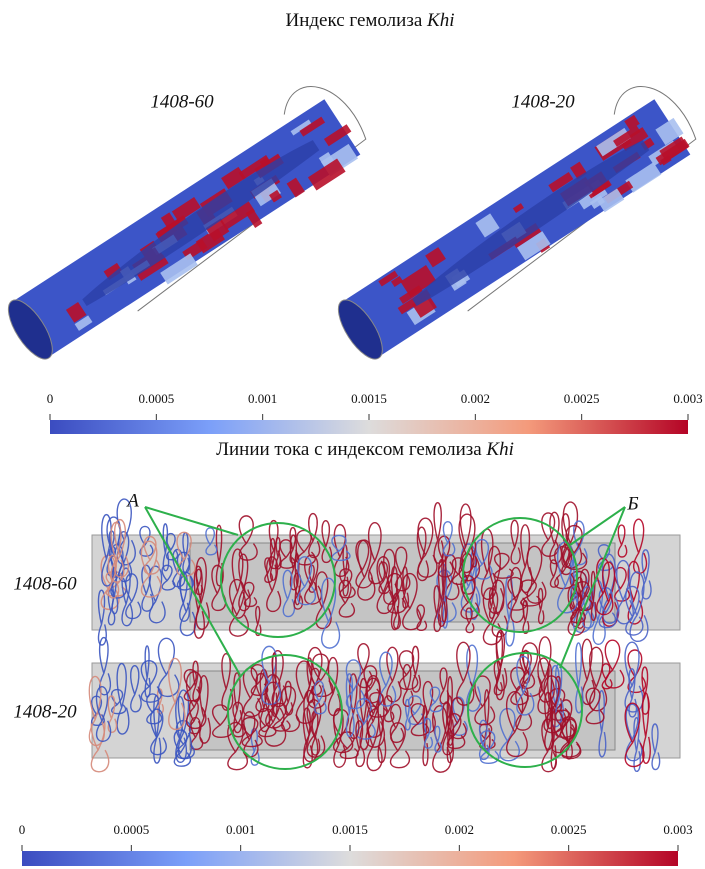 This screenshot has width=705, height=869. What do you see at coordinates (156, 398) in the screenshot?
I see `tick-label: 0.0005` at bounding box center [156, 398].